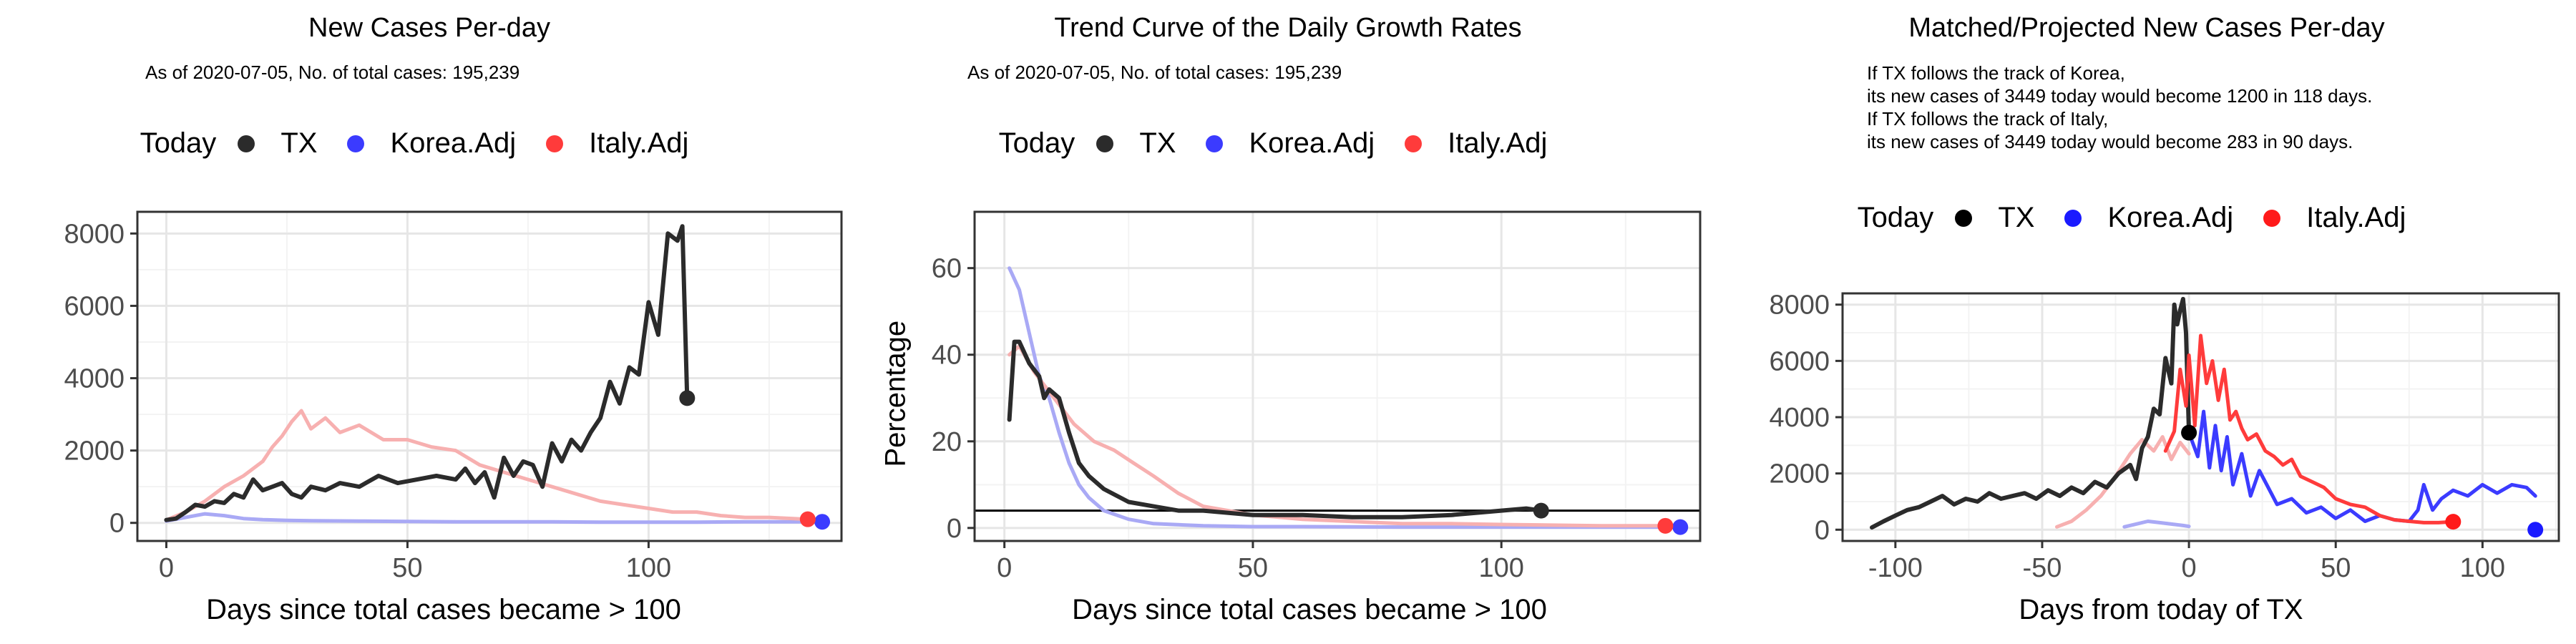 The image size is (2576, 644). Describe the element at coordinates (2123, 482) in the screenshot. I see `series-line-italy-adj-past` at that location.